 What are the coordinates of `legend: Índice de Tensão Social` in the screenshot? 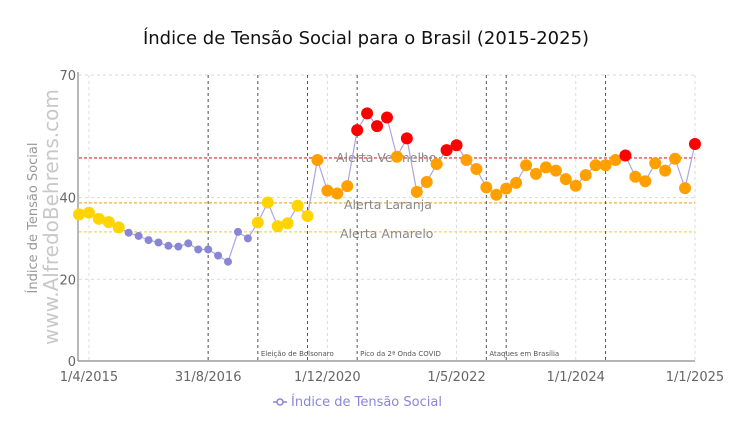 It's located at (357, 402).